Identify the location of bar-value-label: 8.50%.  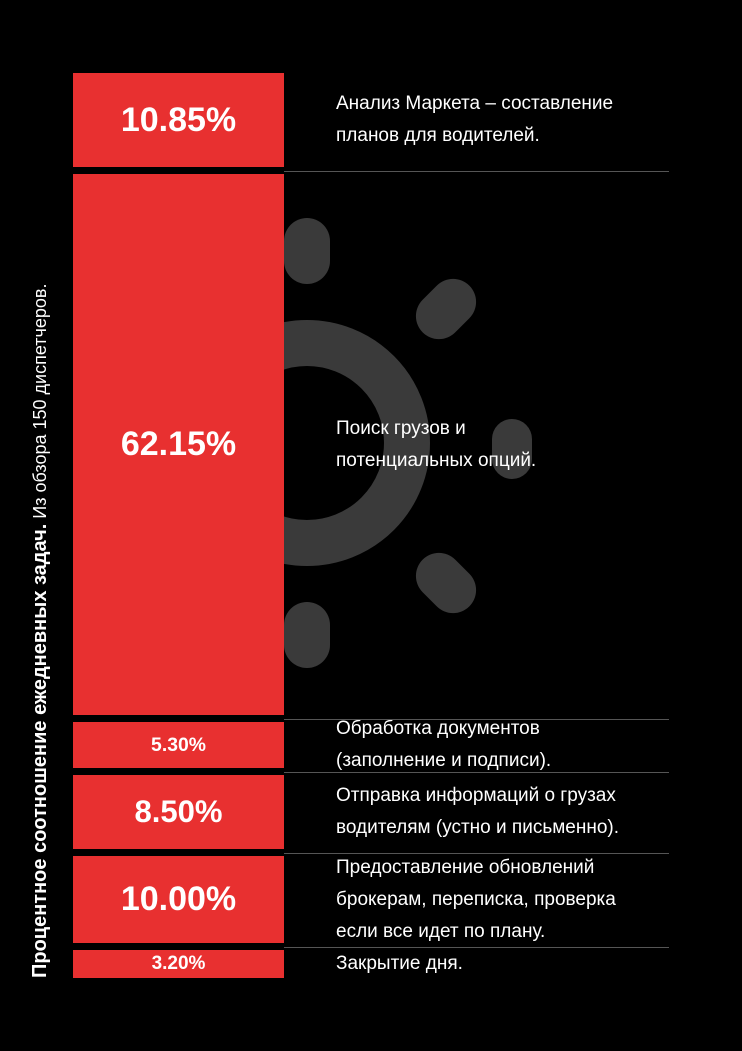
(178, 812).